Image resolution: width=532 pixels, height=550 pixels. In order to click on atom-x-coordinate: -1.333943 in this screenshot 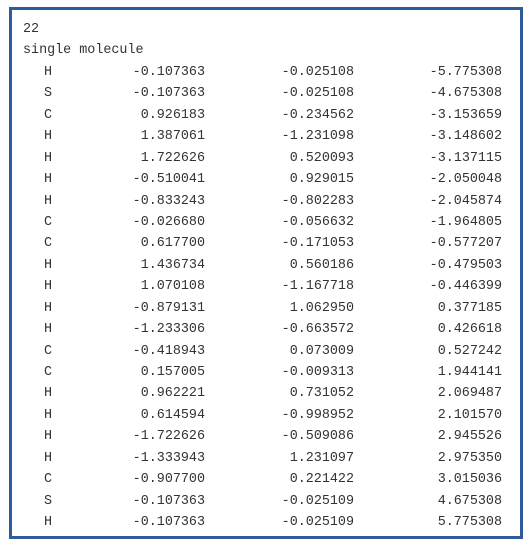, I will do `click(168, 458)`.